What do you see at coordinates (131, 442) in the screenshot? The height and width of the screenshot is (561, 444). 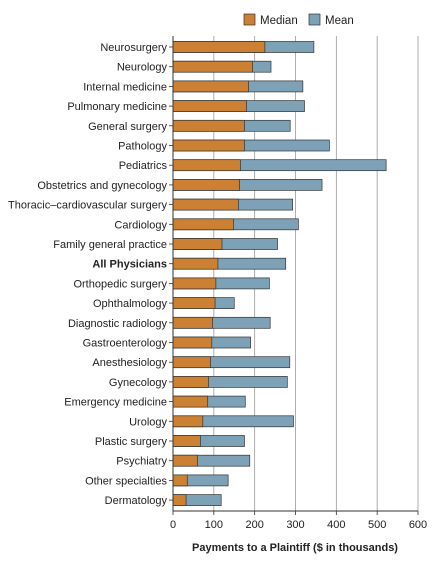 I see `category-label: Plastic surgery` at bounding box center [131, 442].